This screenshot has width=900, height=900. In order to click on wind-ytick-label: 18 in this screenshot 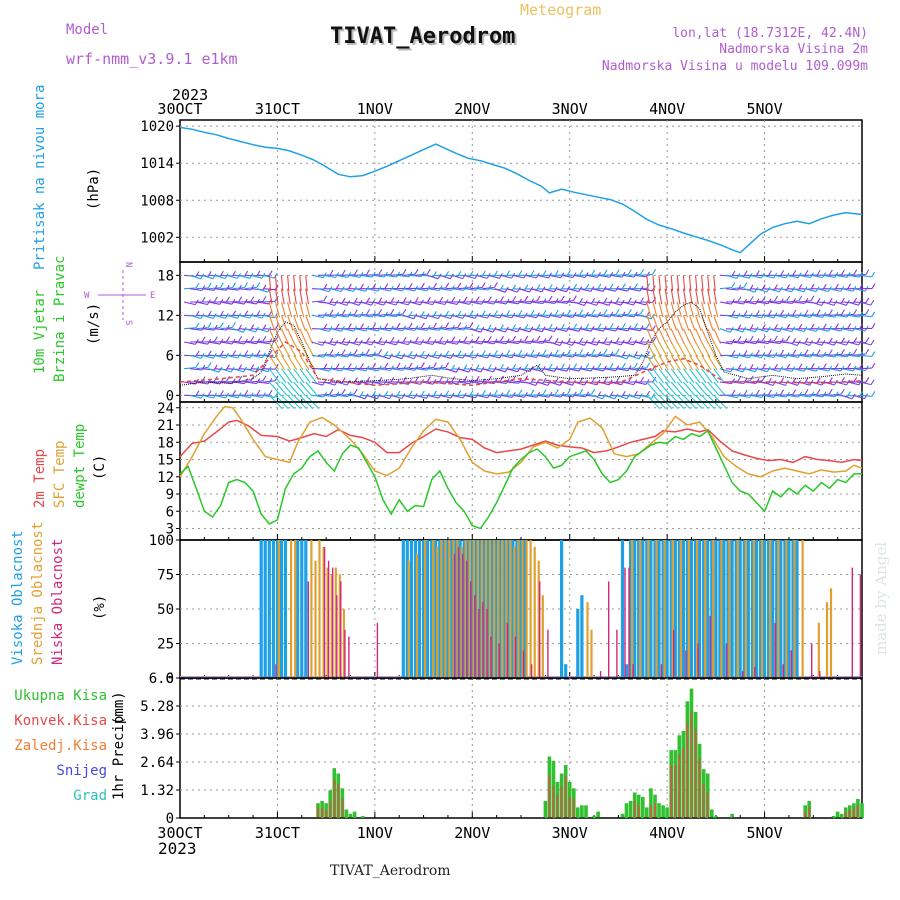, I will do `click(165, 276)`.